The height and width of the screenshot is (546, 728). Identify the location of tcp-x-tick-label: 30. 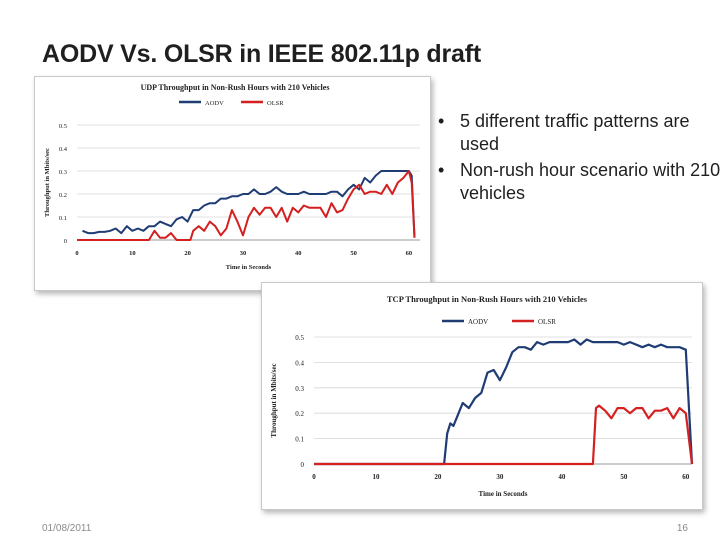
(500, 477).